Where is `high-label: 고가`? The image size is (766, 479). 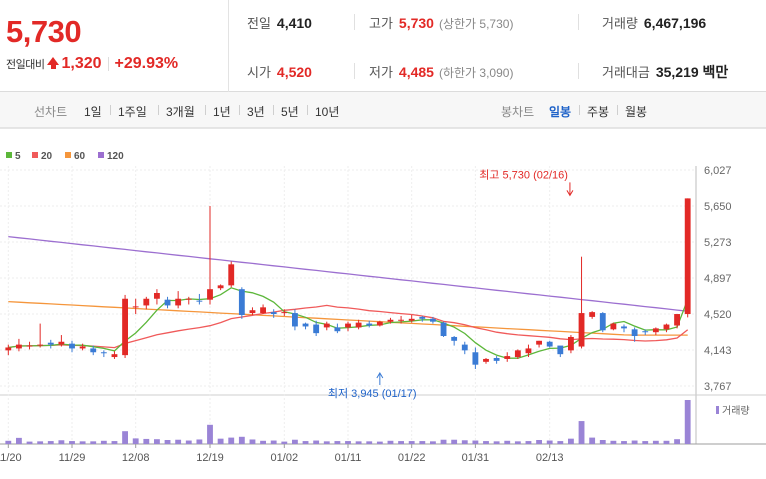
high-label: 고가 is located at coordinates (381, 23).